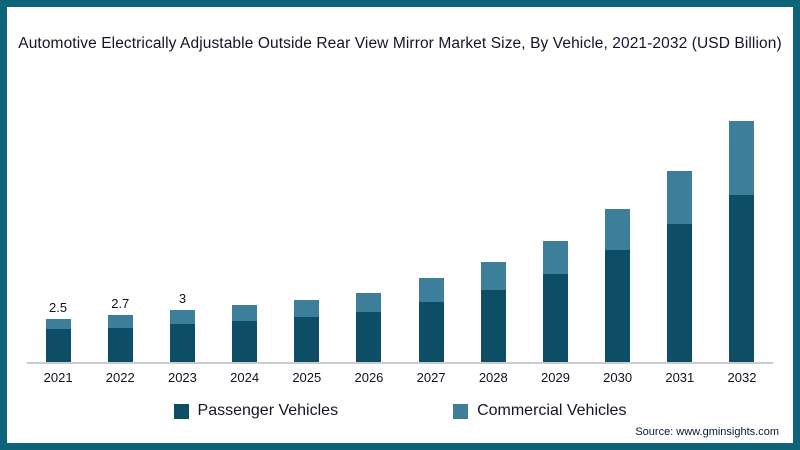 The height and width of the screenshot is (450, 800). What do you see at coordinates (493, 377) in the screenshot?
I see `x-tick-label: 2028` at bounding box center [493, 377].